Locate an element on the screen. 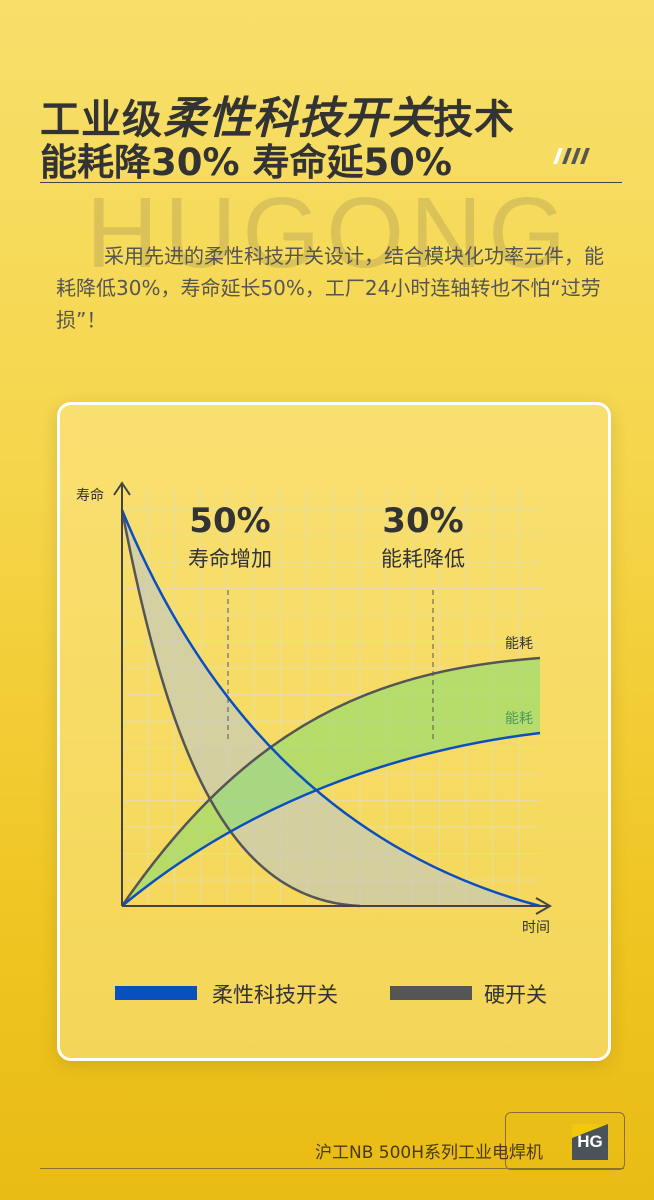 The image size is (654, 1200). series-hard-energy is located at coordinates (330, 781).